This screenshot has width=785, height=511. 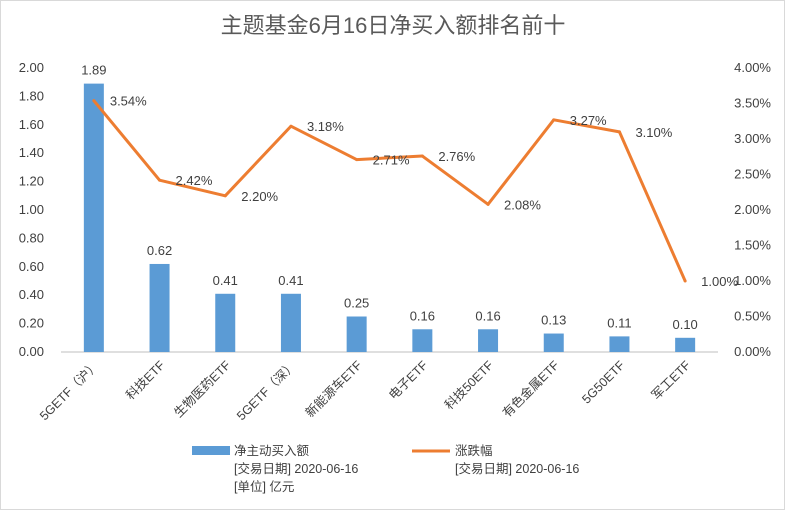 I want to click on category-label: 有色金属ETF, so click(x=530, y=388).